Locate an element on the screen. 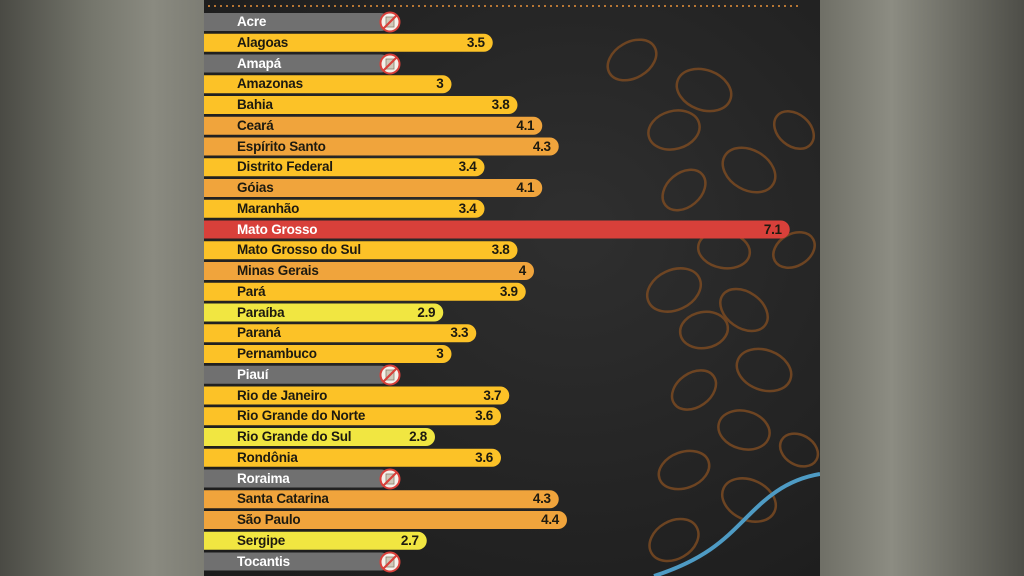  category-label-maranhao: Maranhão is located at coordinates (268, 208).